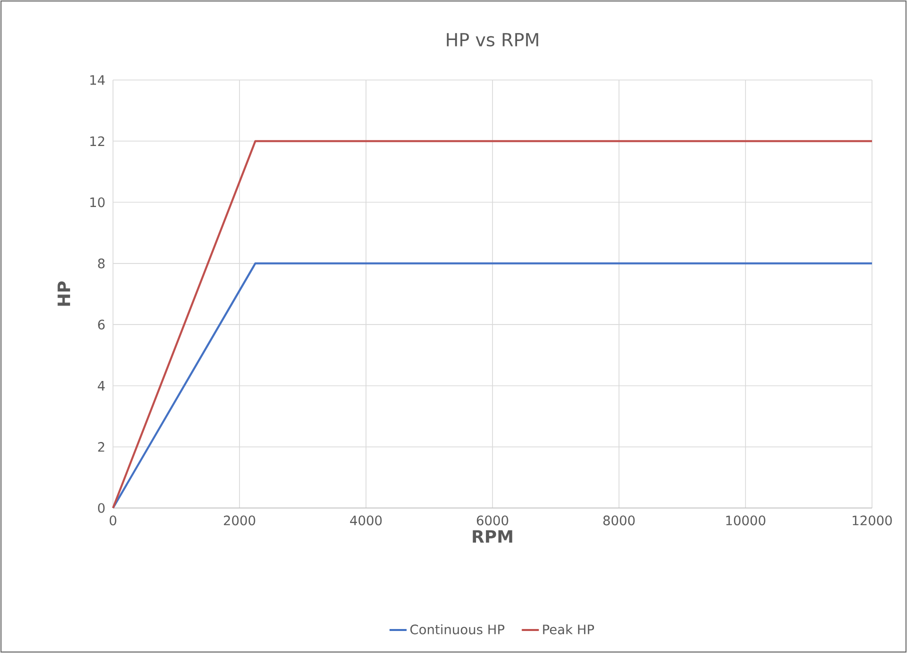 The width and height of the screenshot is (912, 653). What do you see at coordinates (872, 521) in the screenshot?
I see `x-tick-label: 12000` at bounding box center [872, 521].